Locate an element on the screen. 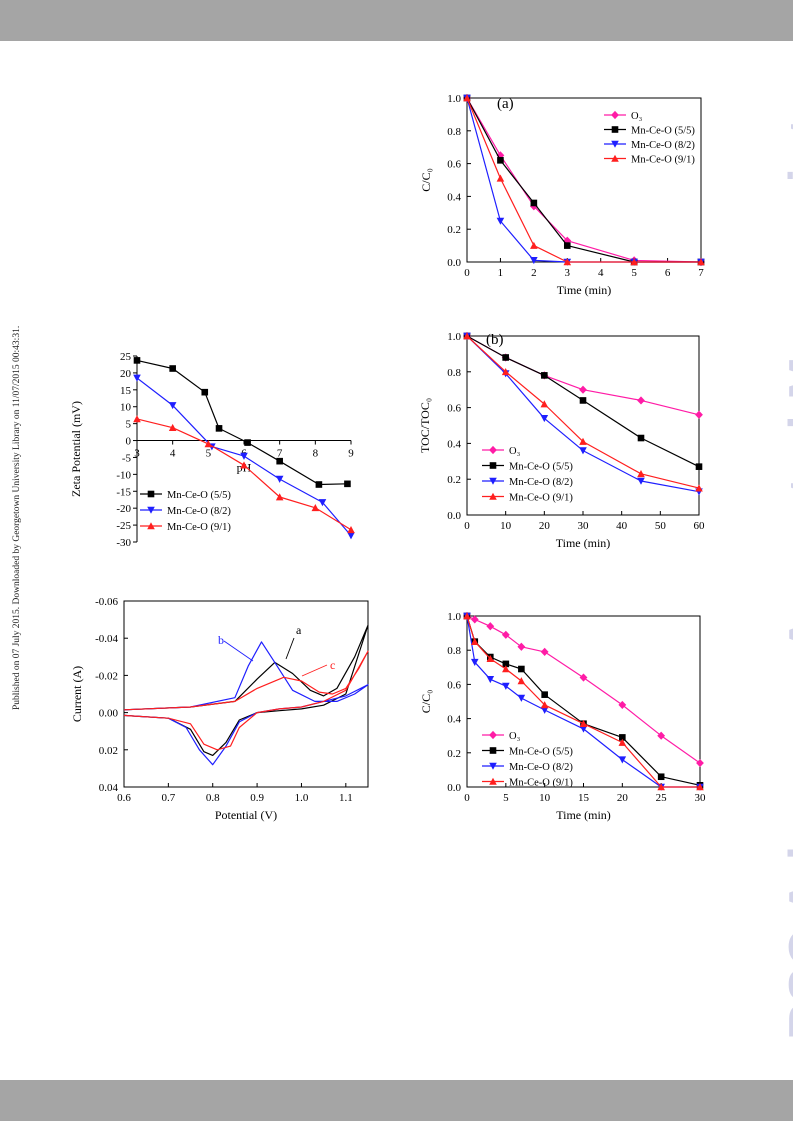 The width and height of the screenshot is (793, 1121). y-tick-label: 0.00 is located at coordinates (109, 714).